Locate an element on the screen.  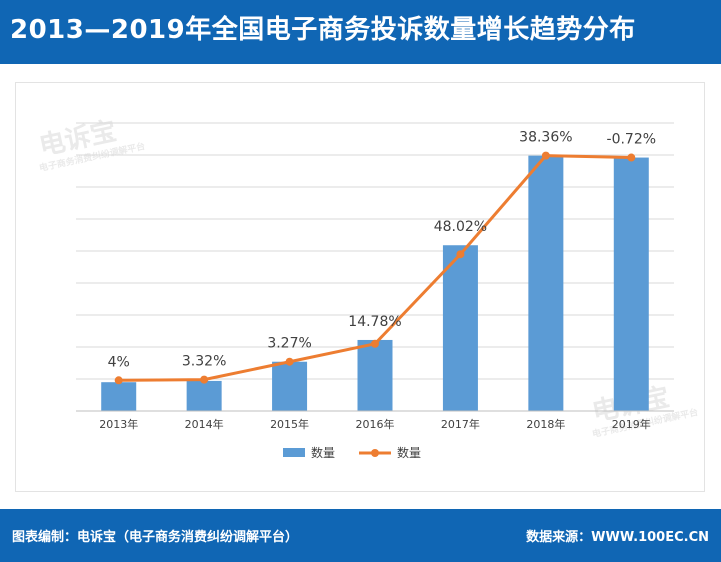
legend-swatch-bar is located at coordinates (294, 452).